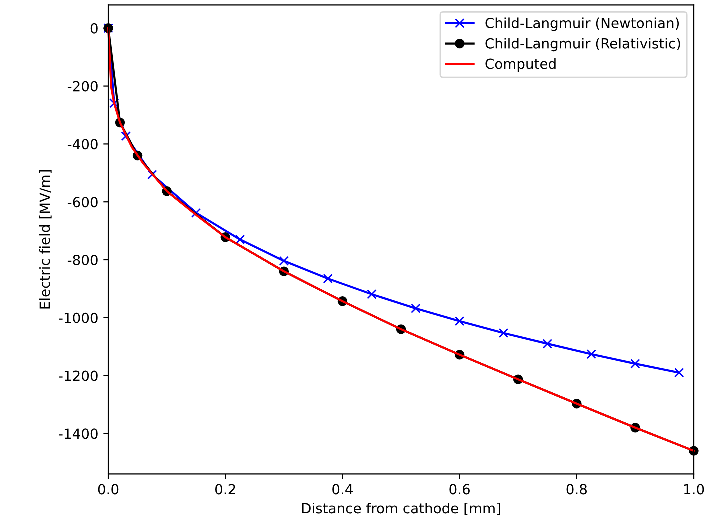  I want to click on y-axis-title: Electric field [MV/m], so click(45, 239).